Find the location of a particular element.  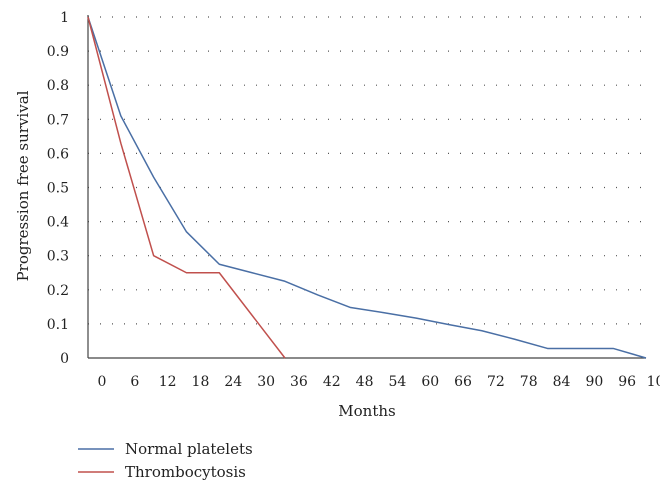

x-tick-label: 84 is located at coordinates (562, 382).